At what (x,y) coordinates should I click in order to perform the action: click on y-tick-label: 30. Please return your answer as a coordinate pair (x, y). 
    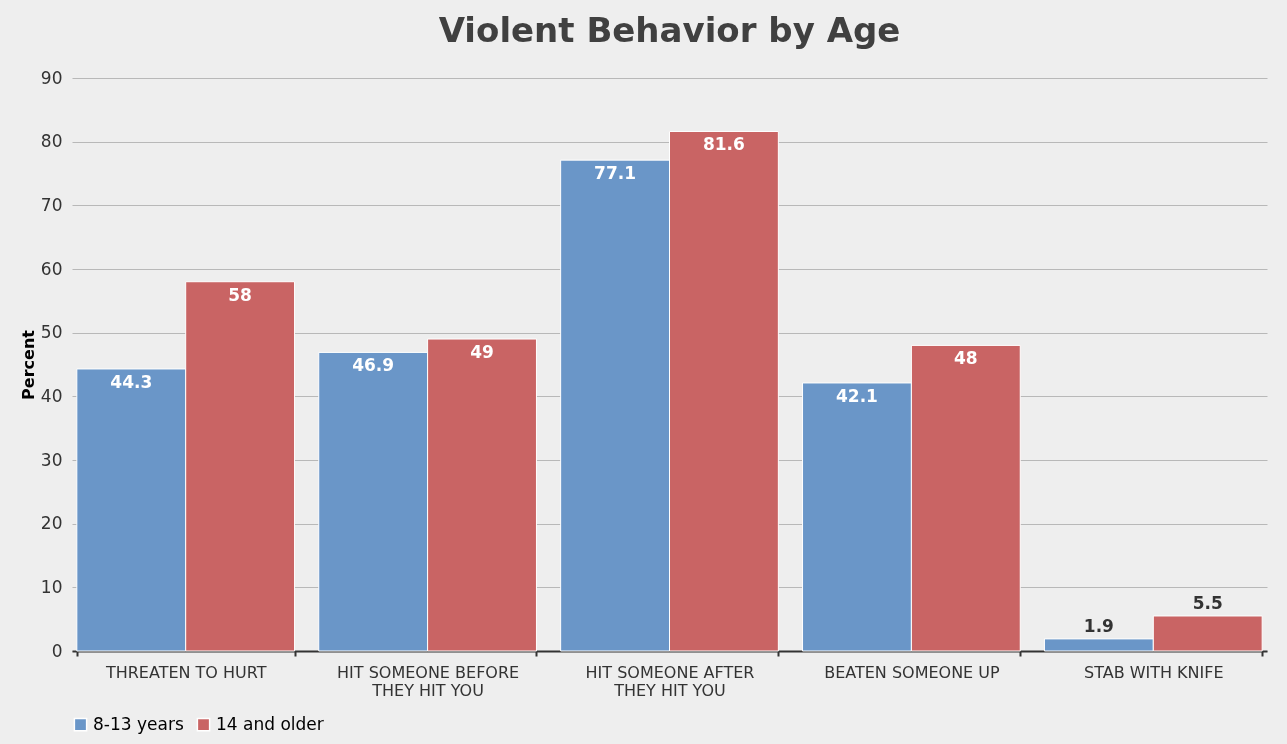
    Looking at the image, I should click on (51, 459).